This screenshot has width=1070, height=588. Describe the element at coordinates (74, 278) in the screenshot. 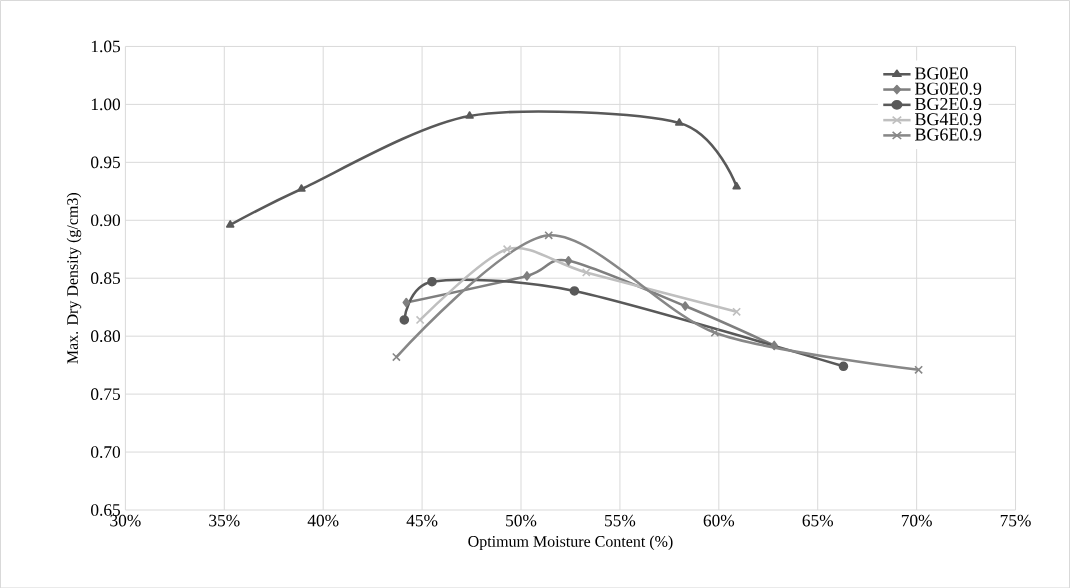

I see `y-axis-title: Max. Dry Density (g/cm3)` at that location.